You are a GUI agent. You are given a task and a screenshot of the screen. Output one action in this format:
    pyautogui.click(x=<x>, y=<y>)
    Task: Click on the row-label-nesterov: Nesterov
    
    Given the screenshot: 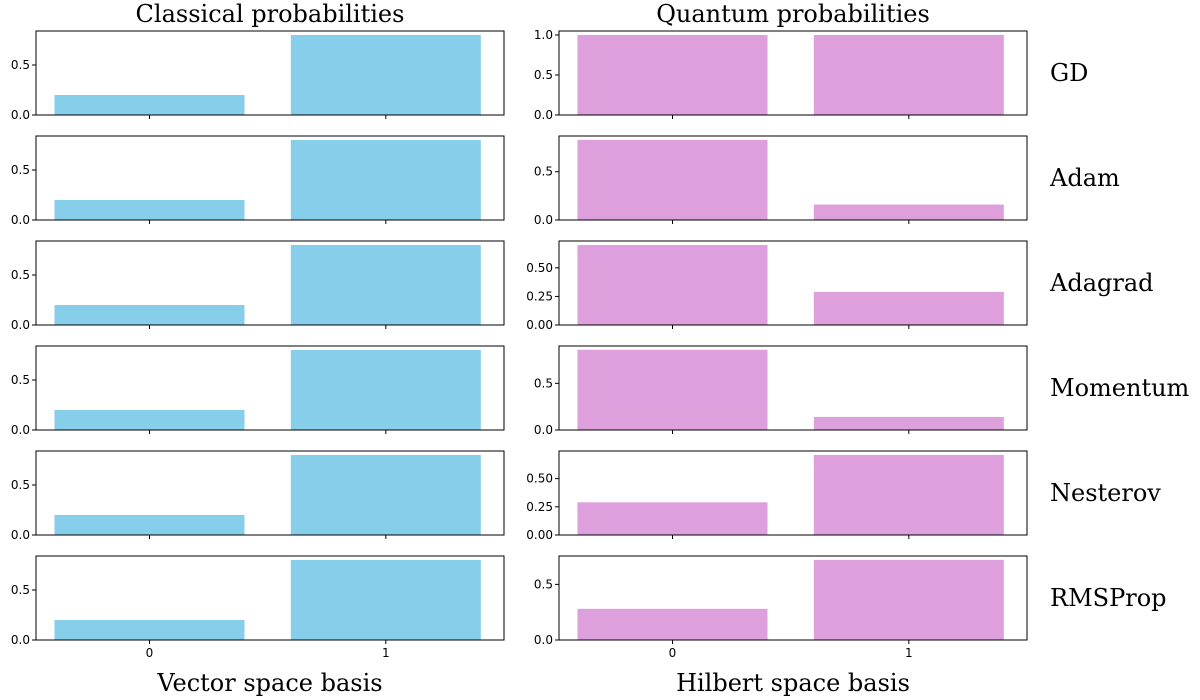 What is the action you would take?
    pyautogui.click(x=1105, y=493)
    